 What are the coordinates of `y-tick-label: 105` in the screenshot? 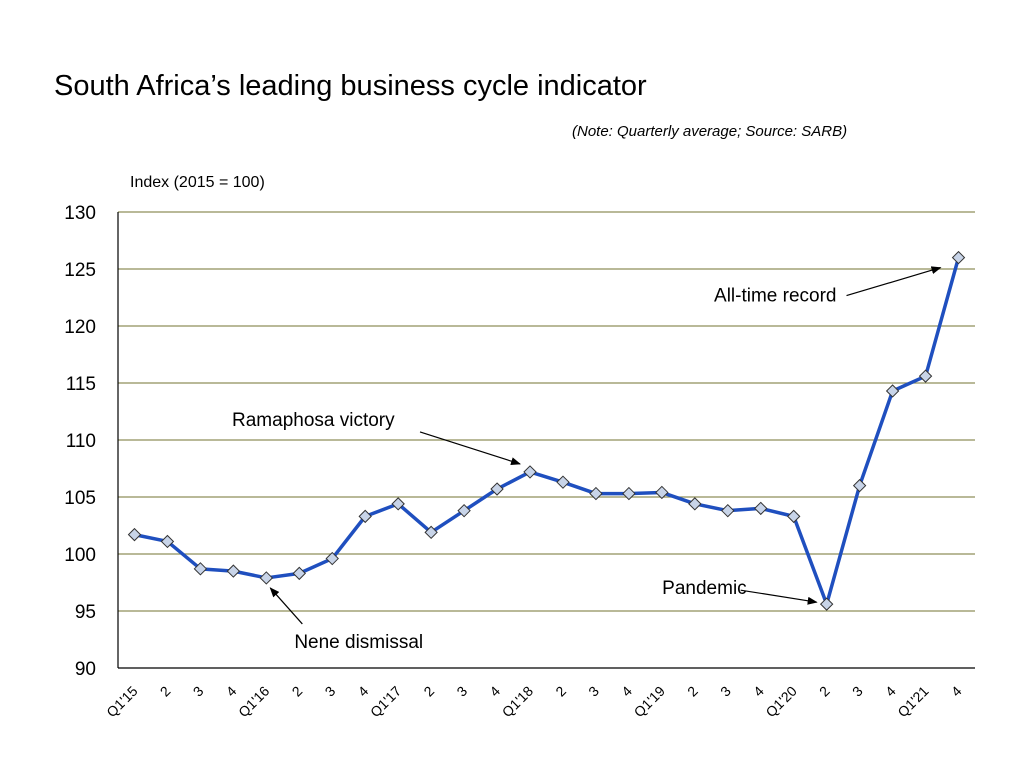 It's located at (80, 498).